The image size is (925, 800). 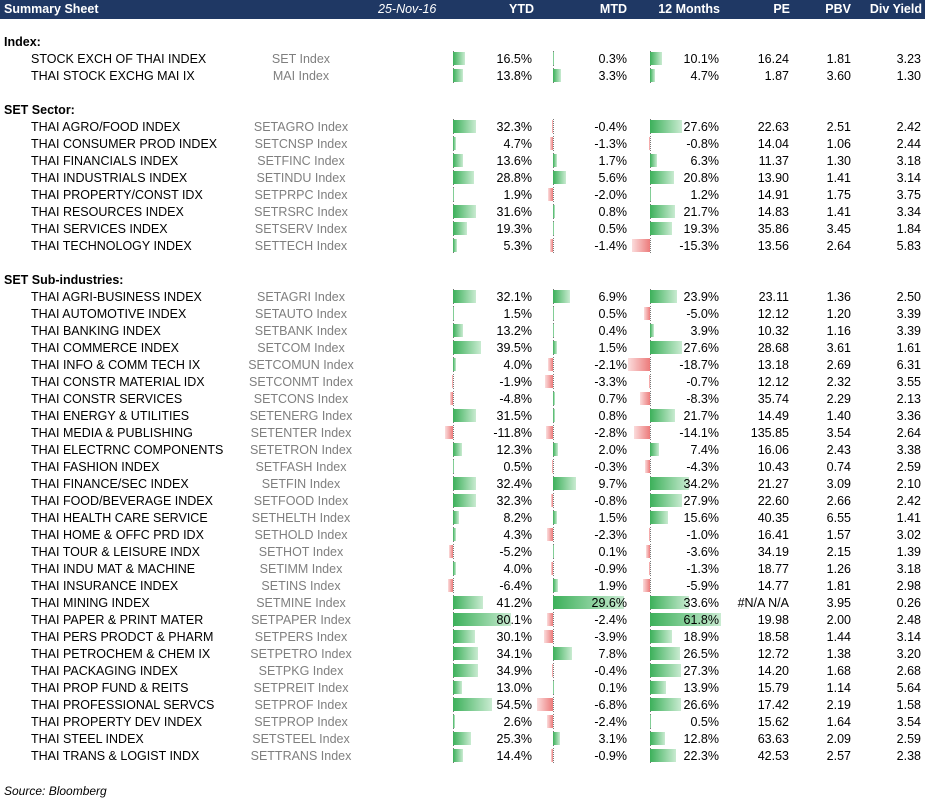 I want to click on 12m-value: -0.8%, so click(x=702, y=144).